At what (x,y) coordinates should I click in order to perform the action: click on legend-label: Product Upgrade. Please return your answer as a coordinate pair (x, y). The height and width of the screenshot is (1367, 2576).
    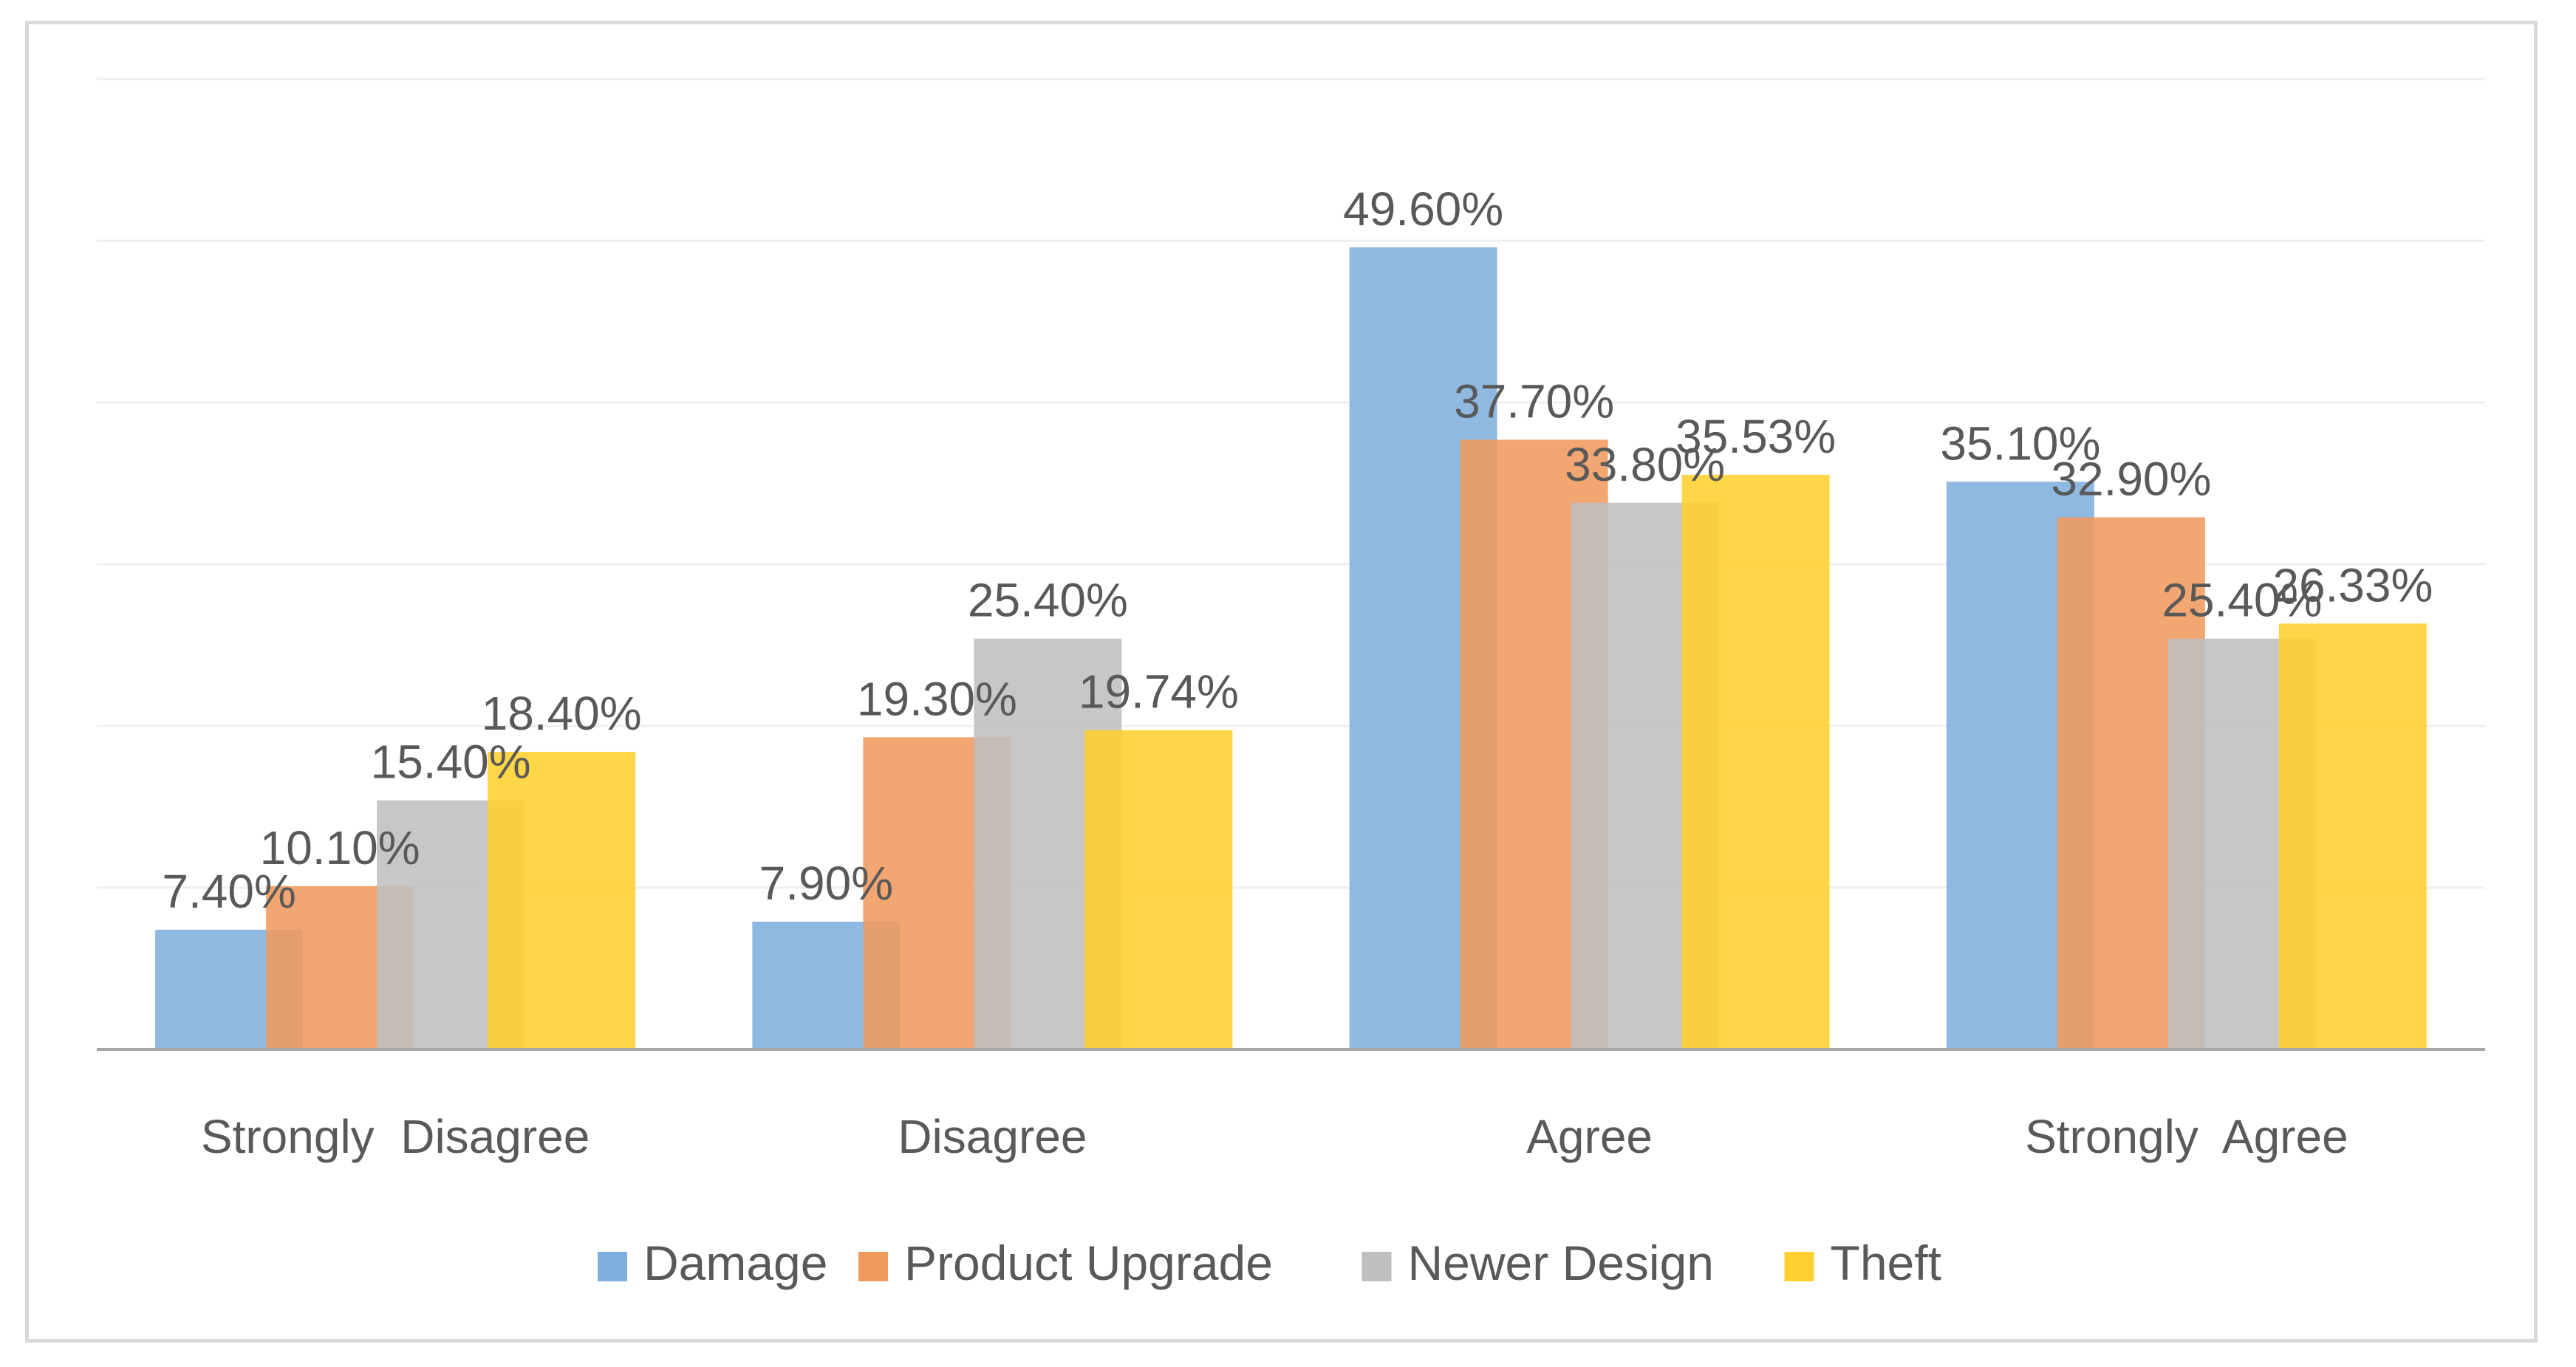
    Looking at the image, I should click on (1088, 1263).